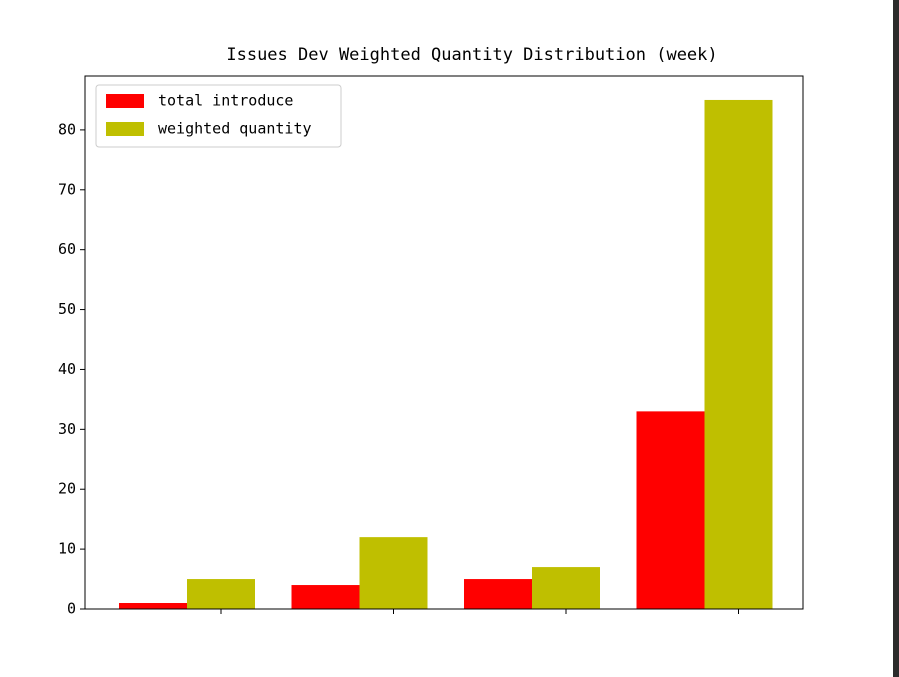  I want to click on window-edge, so click(896, 338).